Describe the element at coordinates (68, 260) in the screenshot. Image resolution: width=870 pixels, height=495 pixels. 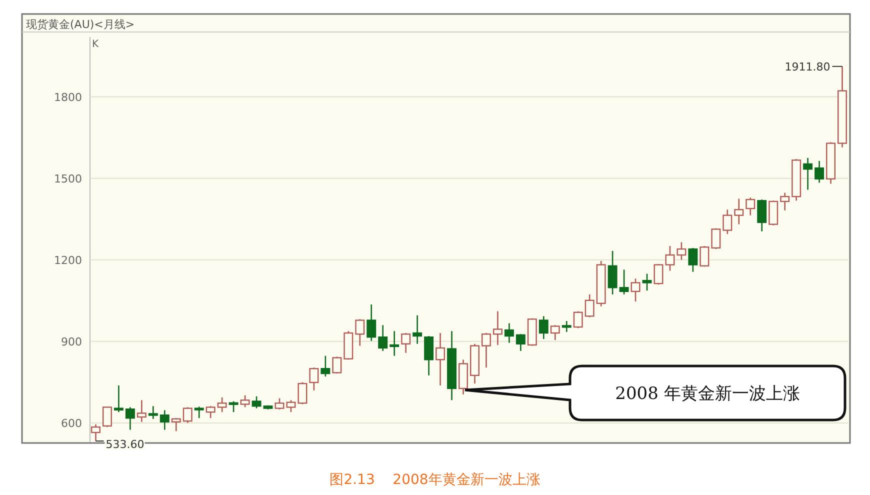
I see `y-tick-label: 1200` at that location.